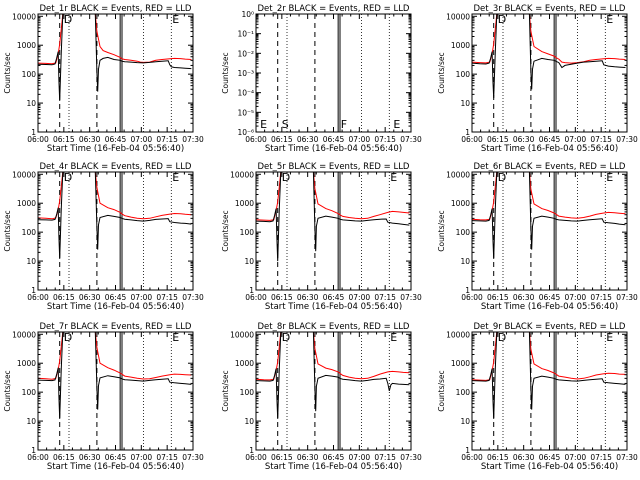 Image resolution: width=640 pixels, height=480 pixels. Describe the element at coordinates (334, 167) in the screenshot. I see `panel-title: Det_5r BLACK = Events, RED = LLD` at that location.